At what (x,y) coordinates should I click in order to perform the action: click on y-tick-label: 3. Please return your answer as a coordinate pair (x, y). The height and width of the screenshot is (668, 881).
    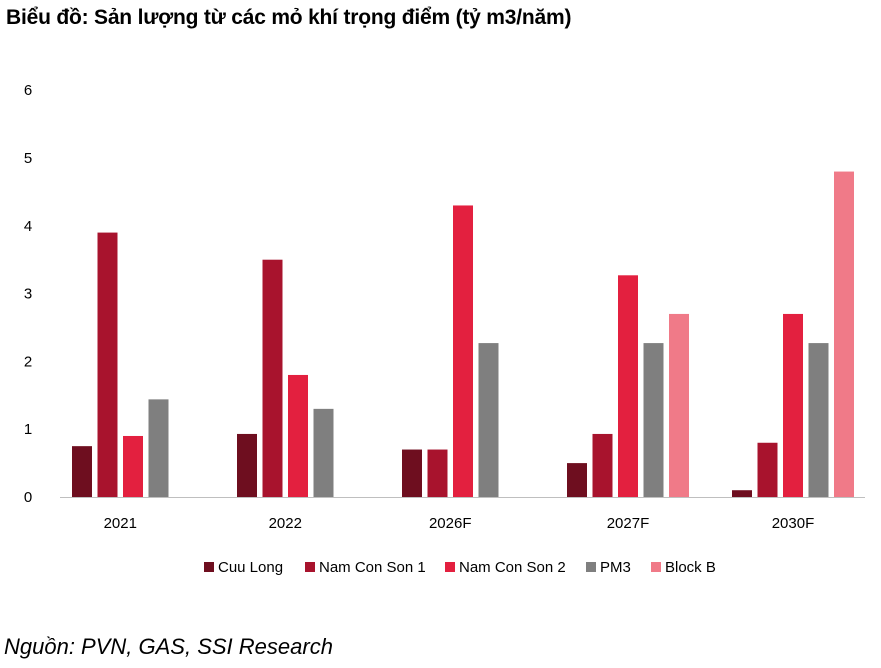
    Looking at the image, I should click on (28, 294).